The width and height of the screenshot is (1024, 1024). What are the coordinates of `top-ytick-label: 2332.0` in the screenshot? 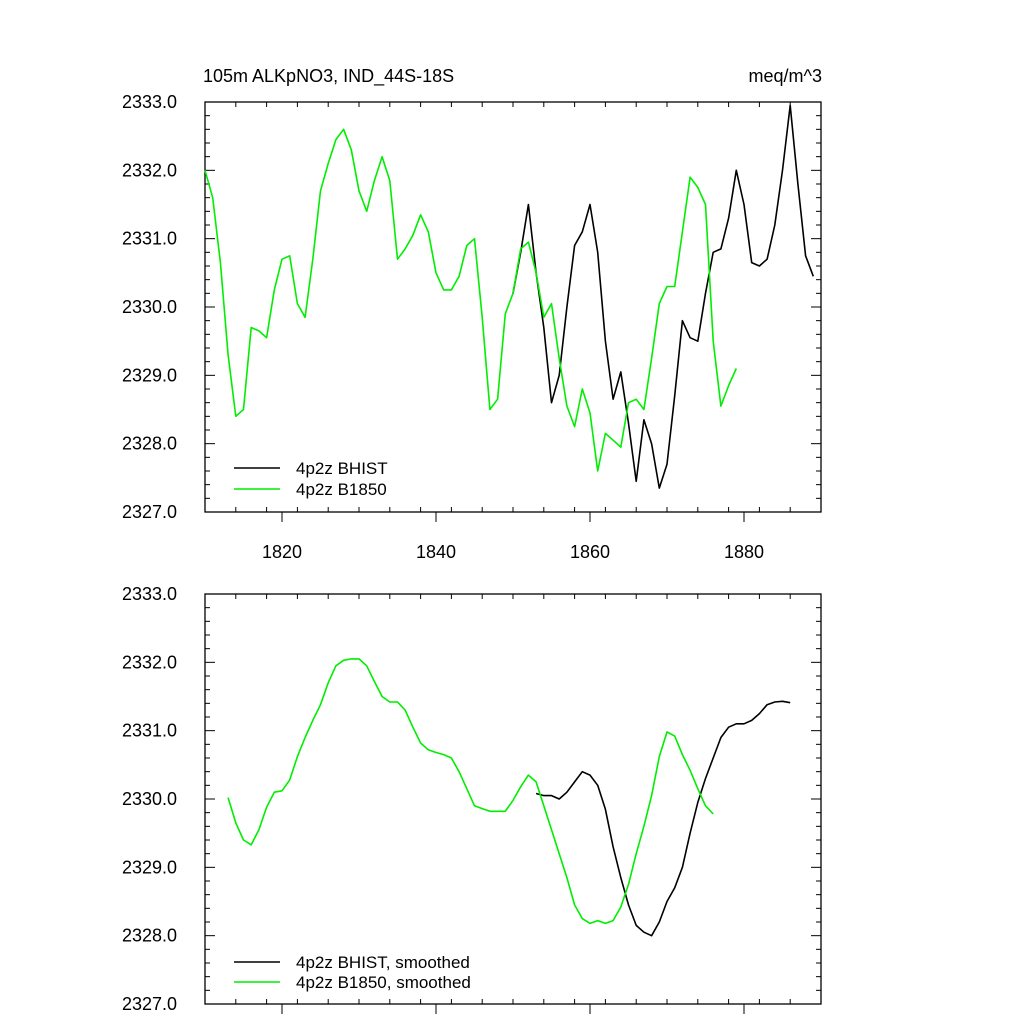 It's located at (149, 170).